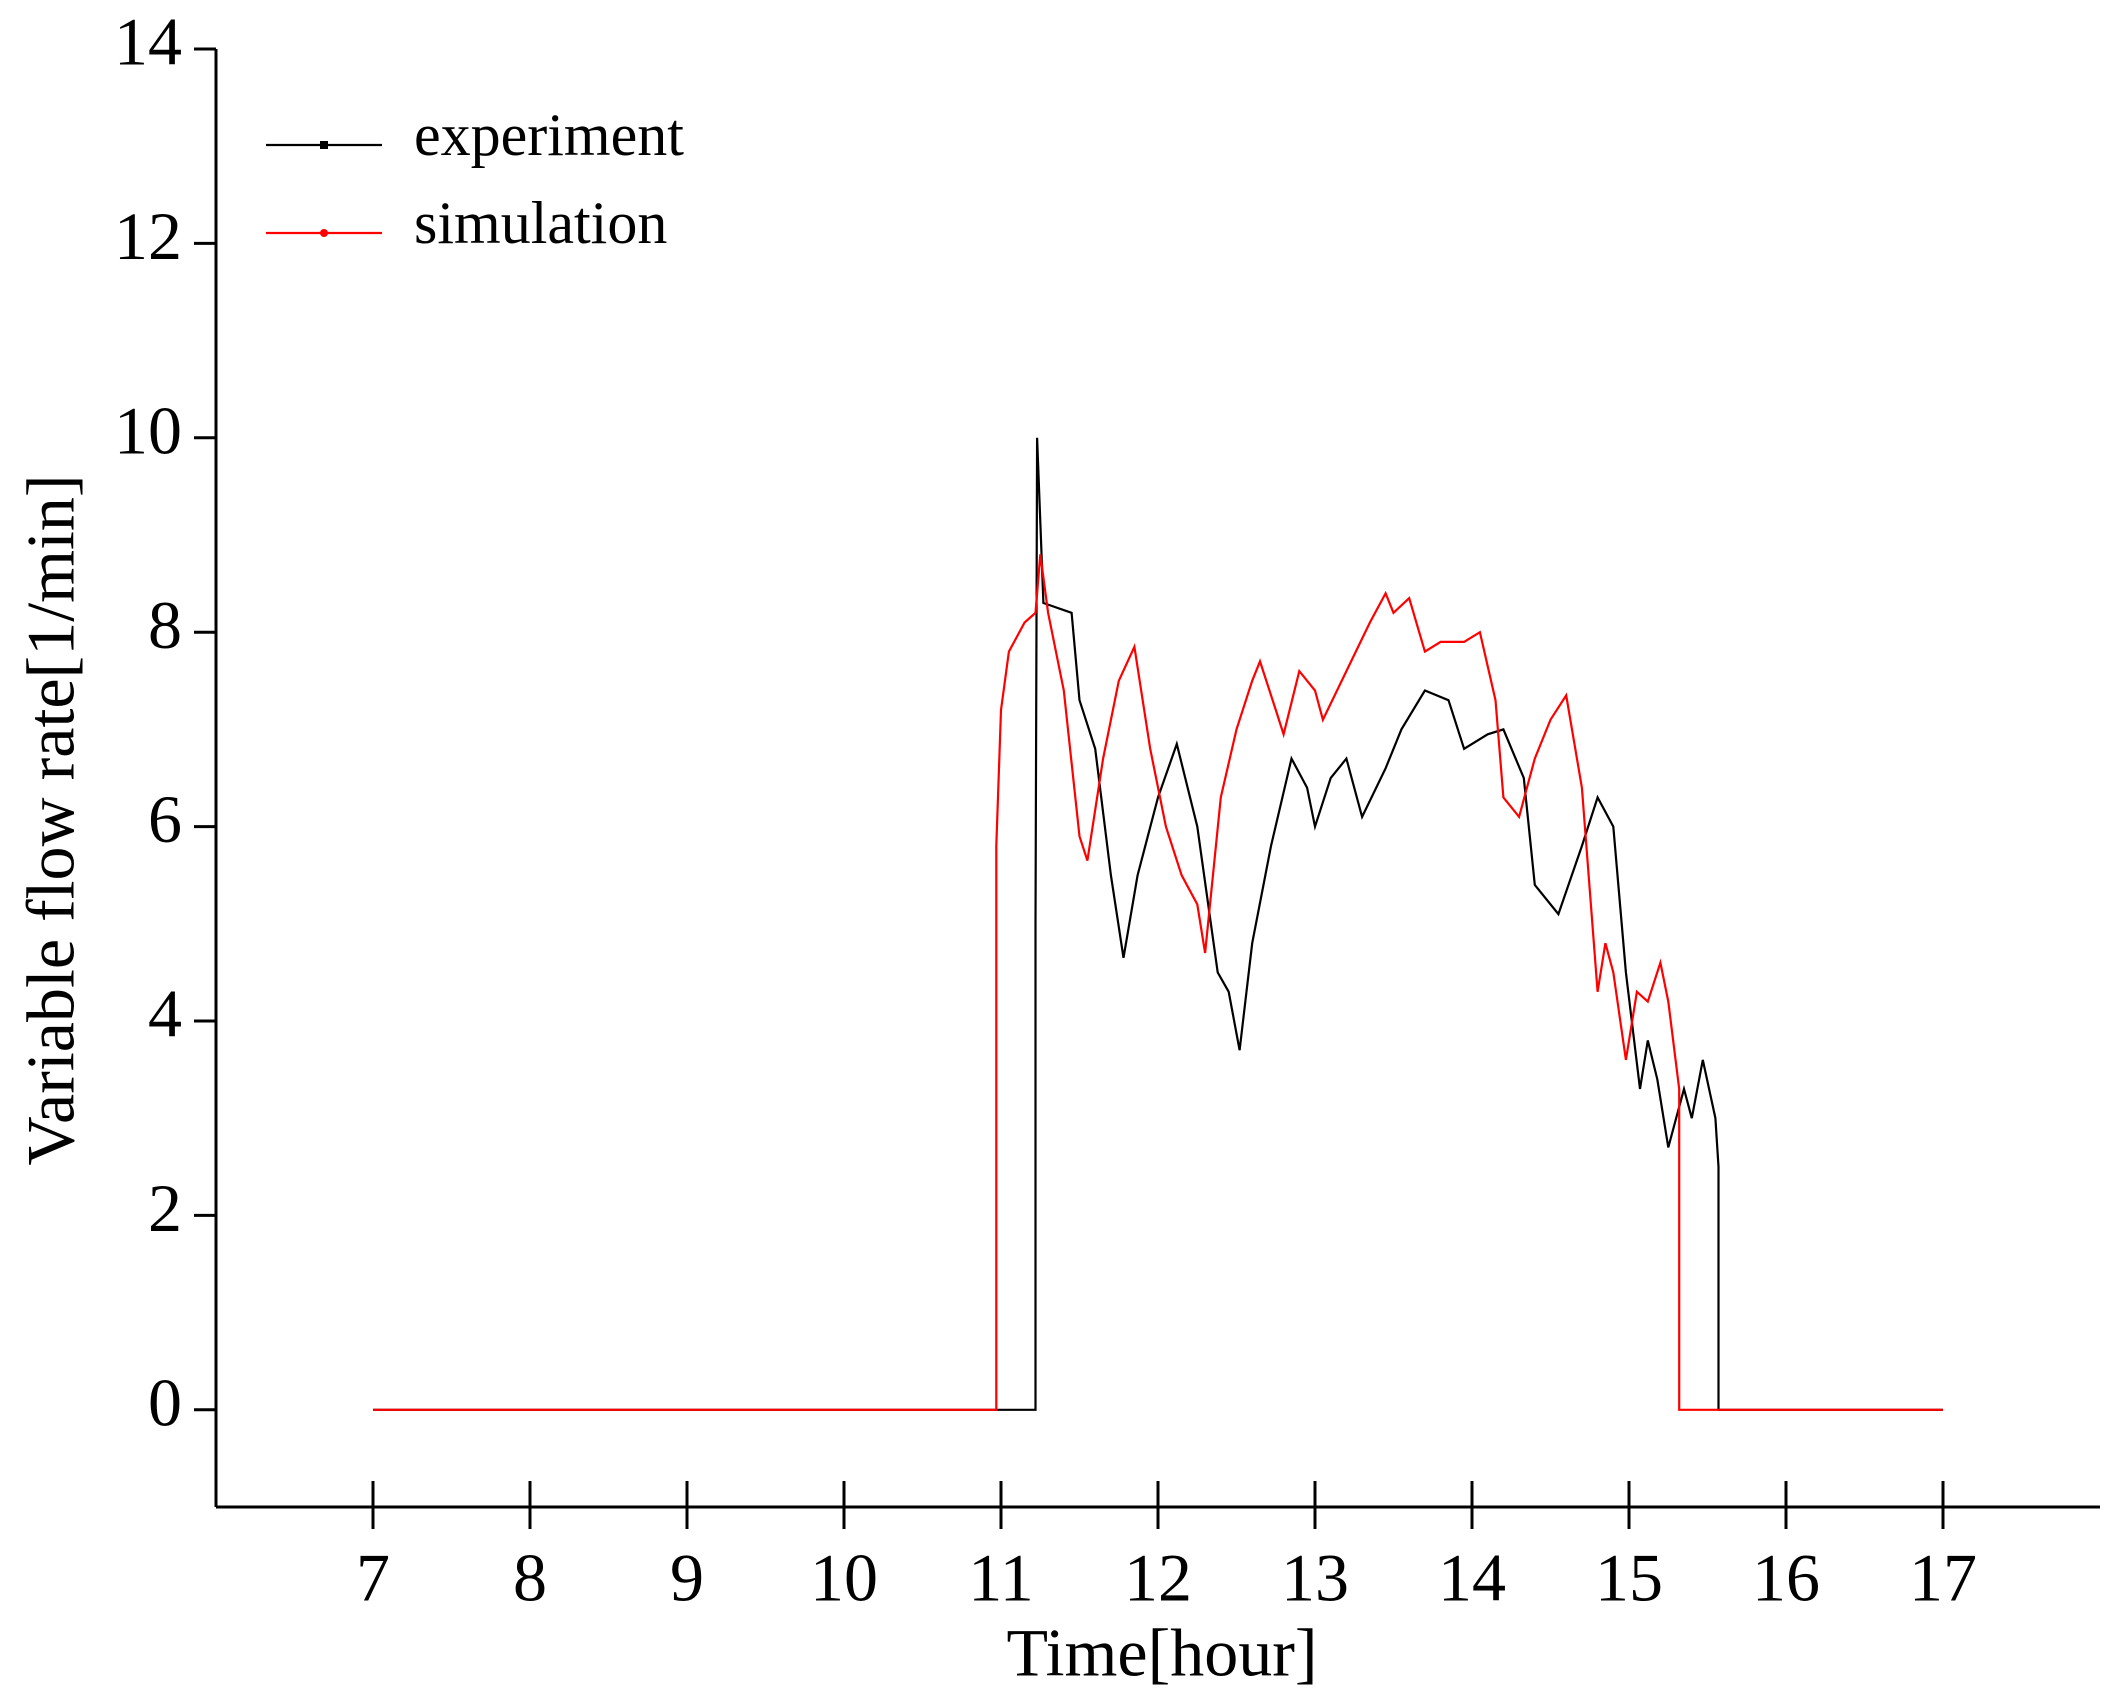 This screenshot has height=1704, width=2120. What do you see at coordinates (1161, 1653) in the screenshot?
I see `x-axis-label: Time[hour]` at bounding box center [1161, 1653].